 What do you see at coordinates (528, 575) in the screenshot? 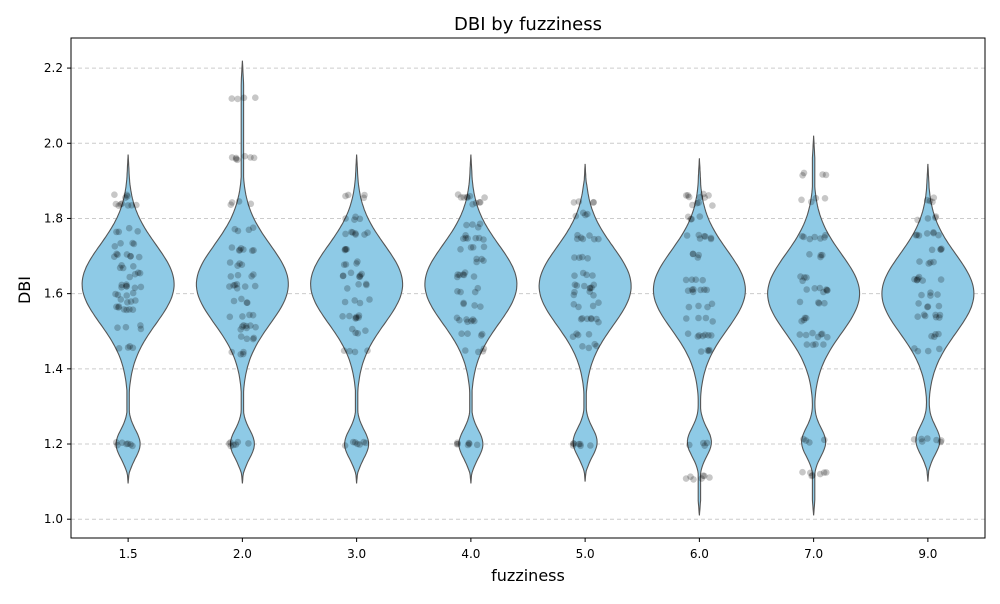
I see `x-axis-label: fuzziness` at bounding box center [528, 575].